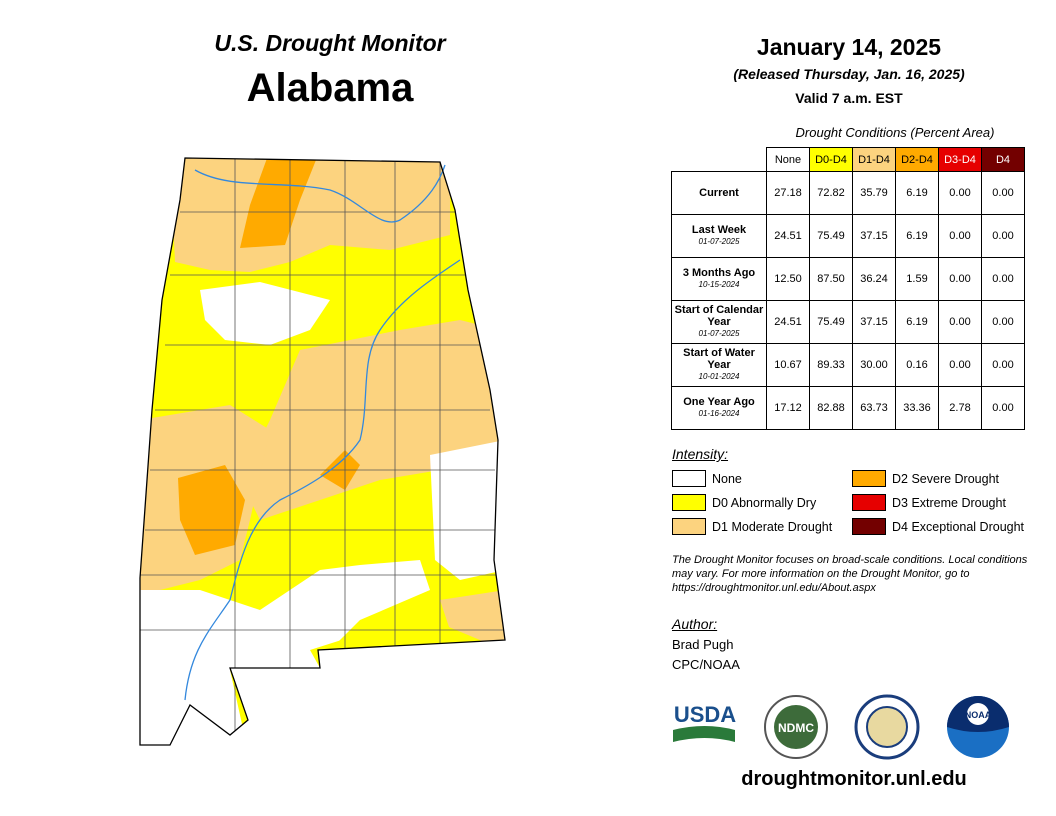 The width and height of the screenshot is (1056, 816). Describe the element at coordinates (849, 47) in the screenshot. I see `date: January 14, 2025` at that location.